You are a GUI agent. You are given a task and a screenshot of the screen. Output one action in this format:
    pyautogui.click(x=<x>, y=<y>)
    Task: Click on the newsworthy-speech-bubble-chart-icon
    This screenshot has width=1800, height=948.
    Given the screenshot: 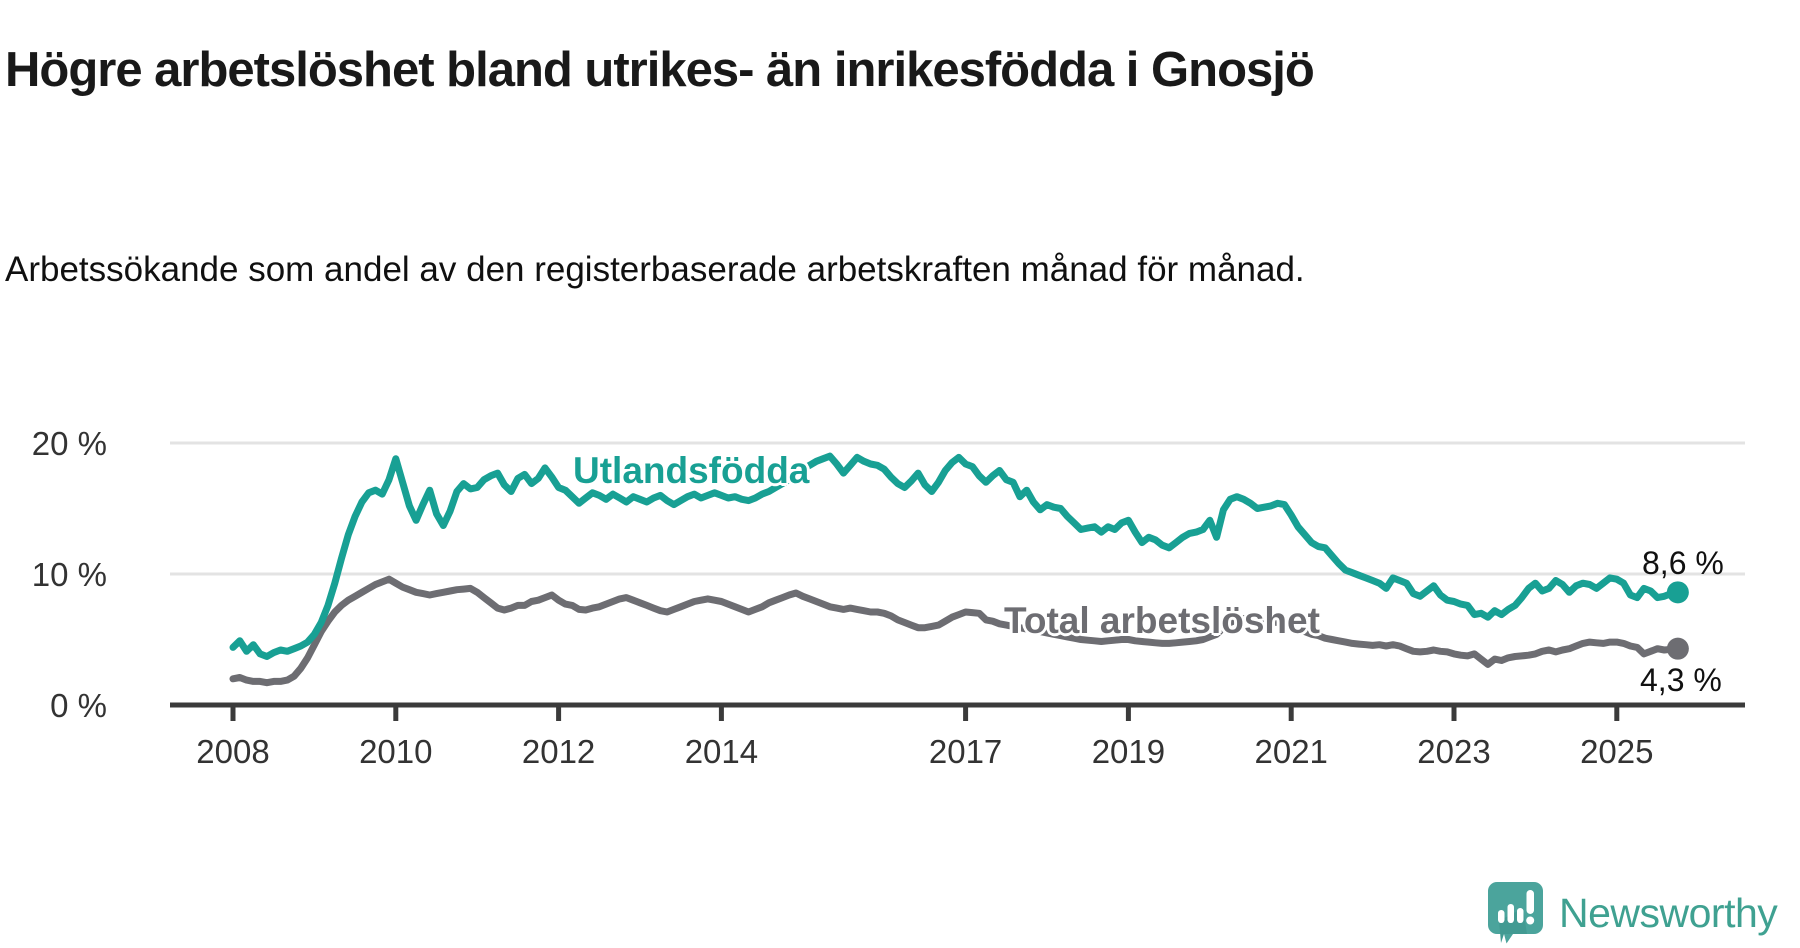 What is the action you would take?
    pyautogui.click(x=1515, y=913)
    